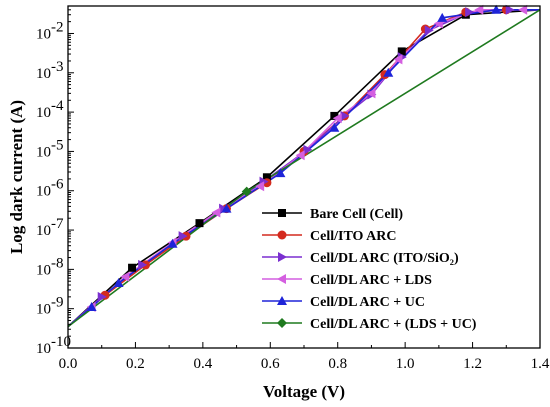  I want to click on y-tick-exponent: -7, so click(57, 224).